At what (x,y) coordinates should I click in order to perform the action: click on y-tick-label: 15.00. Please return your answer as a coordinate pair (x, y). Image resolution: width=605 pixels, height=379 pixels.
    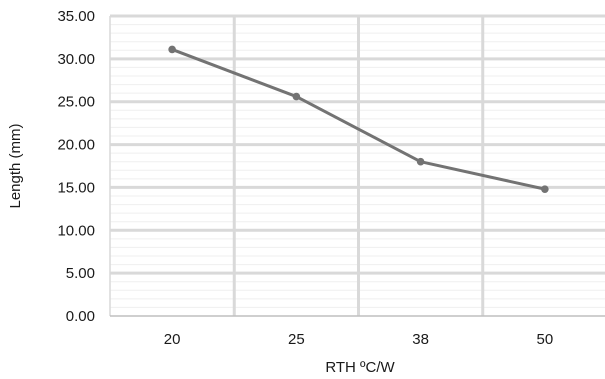
    Looking at the image, I should click on (76, 187).